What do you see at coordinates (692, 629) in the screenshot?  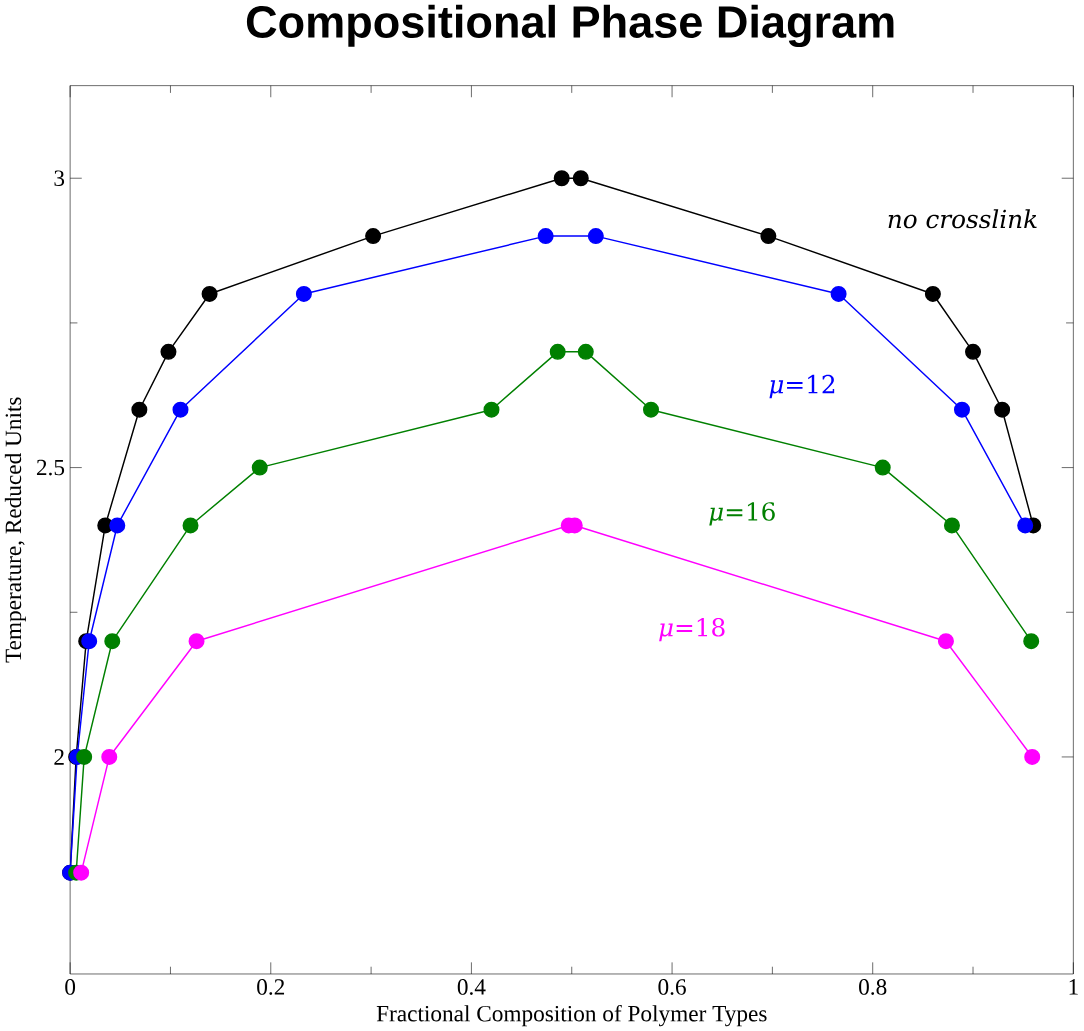 I see `series-label: μ=18` at bounding box center [692, 629].